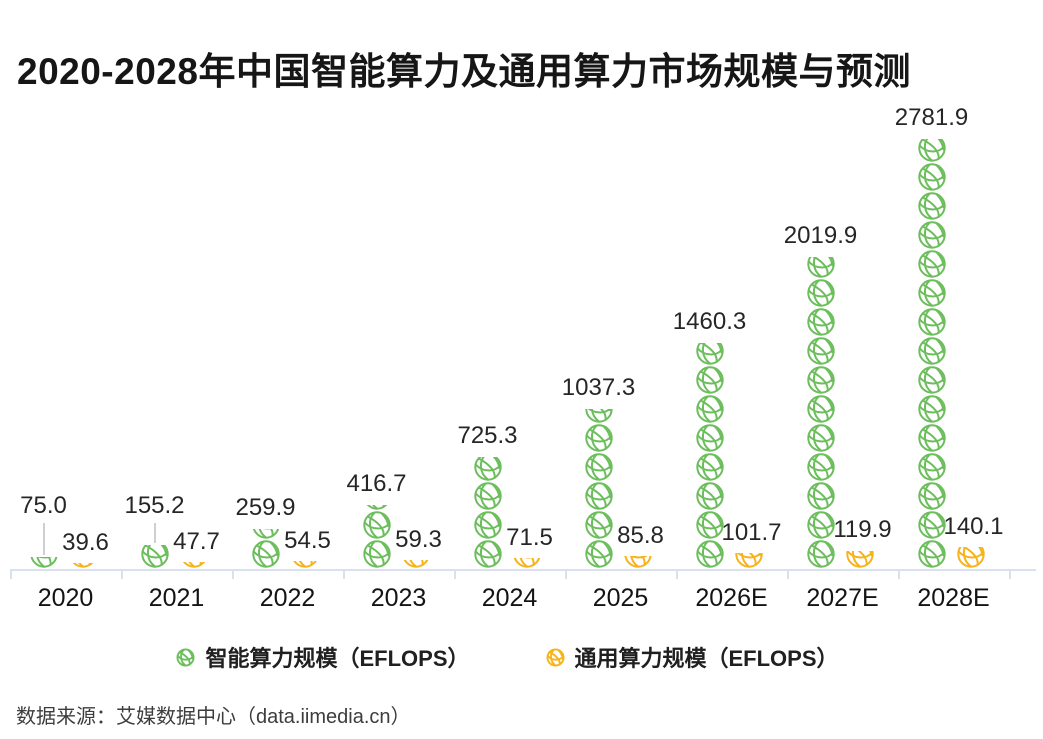  What do you see at coordinates (418, 539) in the screenshot?
I see `value-label-general-2023: 59.3` at bounding box center [418, 539].